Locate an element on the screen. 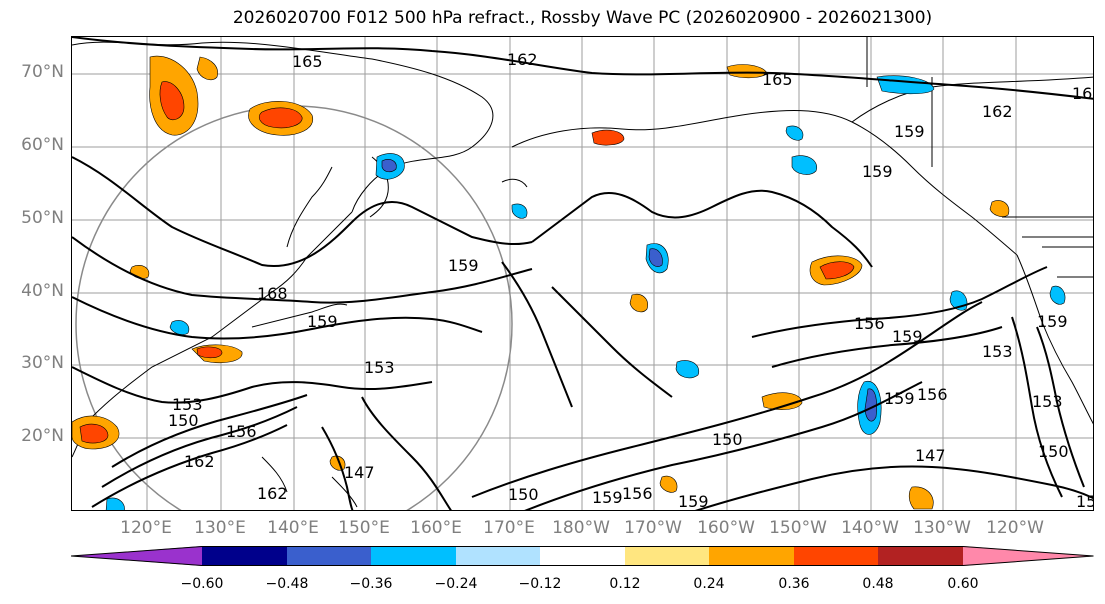 The width and height of the screenshot is (1105, 604). lon-label: 130°W is located at coordinates (942, 528).